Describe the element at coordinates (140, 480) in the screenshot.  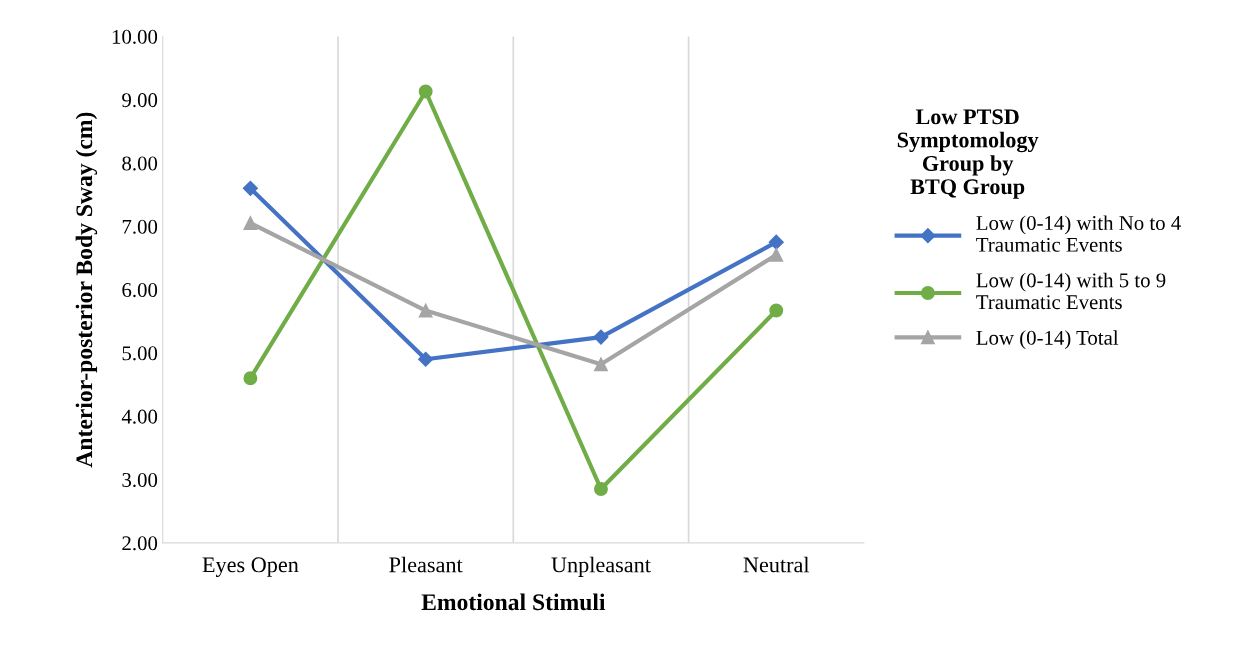
I see `y-tick-label: 3.00` at that location.